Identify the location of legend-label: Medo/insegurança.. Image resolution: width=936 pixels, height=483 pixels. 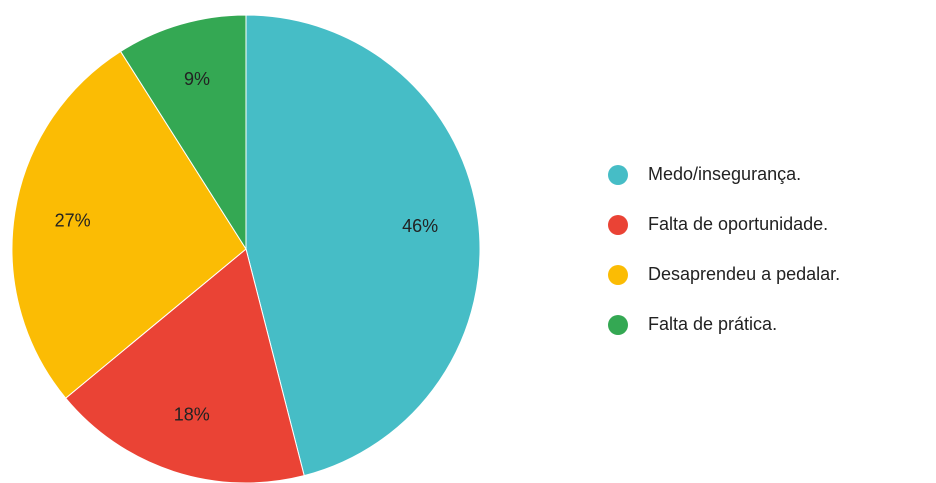
(724, 174).